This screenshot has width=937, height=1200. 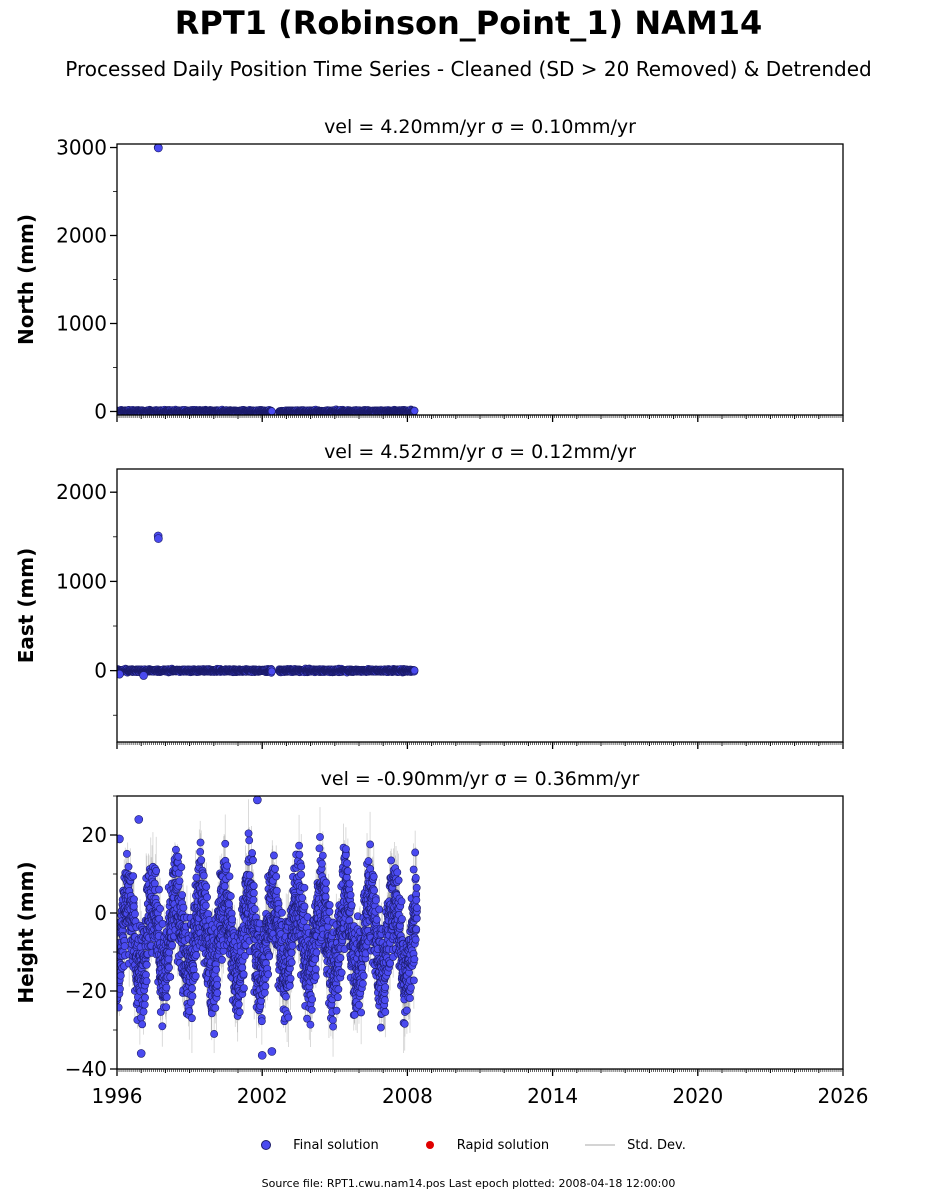 What do you see at coordinates (468, 23) in the screenshot?
I see `chart-title: RPT1 (Robinson_Point_1) NAM14` at bounding box center [468, 23].